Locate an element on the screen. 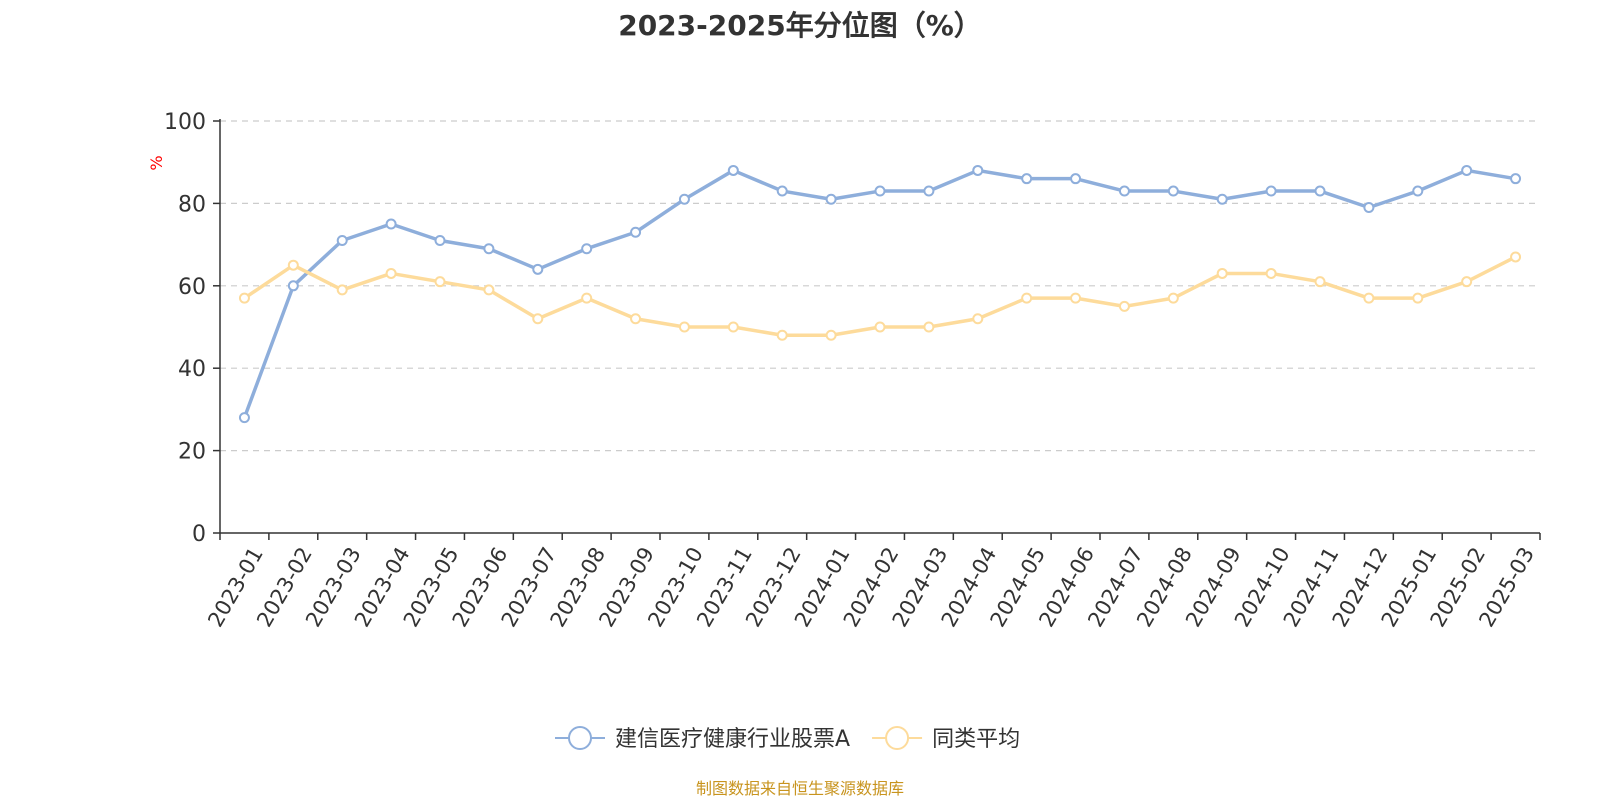 Image resolution: width=1600 pixels, height=800 pixels. legend-label: 同类平均 is located at coordinates (976, 739).